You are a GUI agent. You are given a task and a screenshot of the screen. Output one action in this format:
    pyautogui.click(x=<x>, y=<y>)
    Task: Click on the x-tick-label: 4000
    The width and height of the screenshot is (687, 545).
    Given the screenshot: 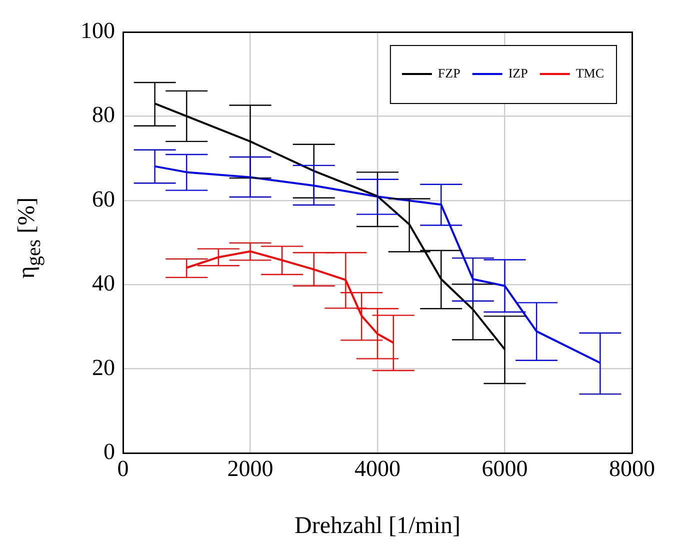 What is the action you would take?
    pyautogui.click(x=377, y=468)
    